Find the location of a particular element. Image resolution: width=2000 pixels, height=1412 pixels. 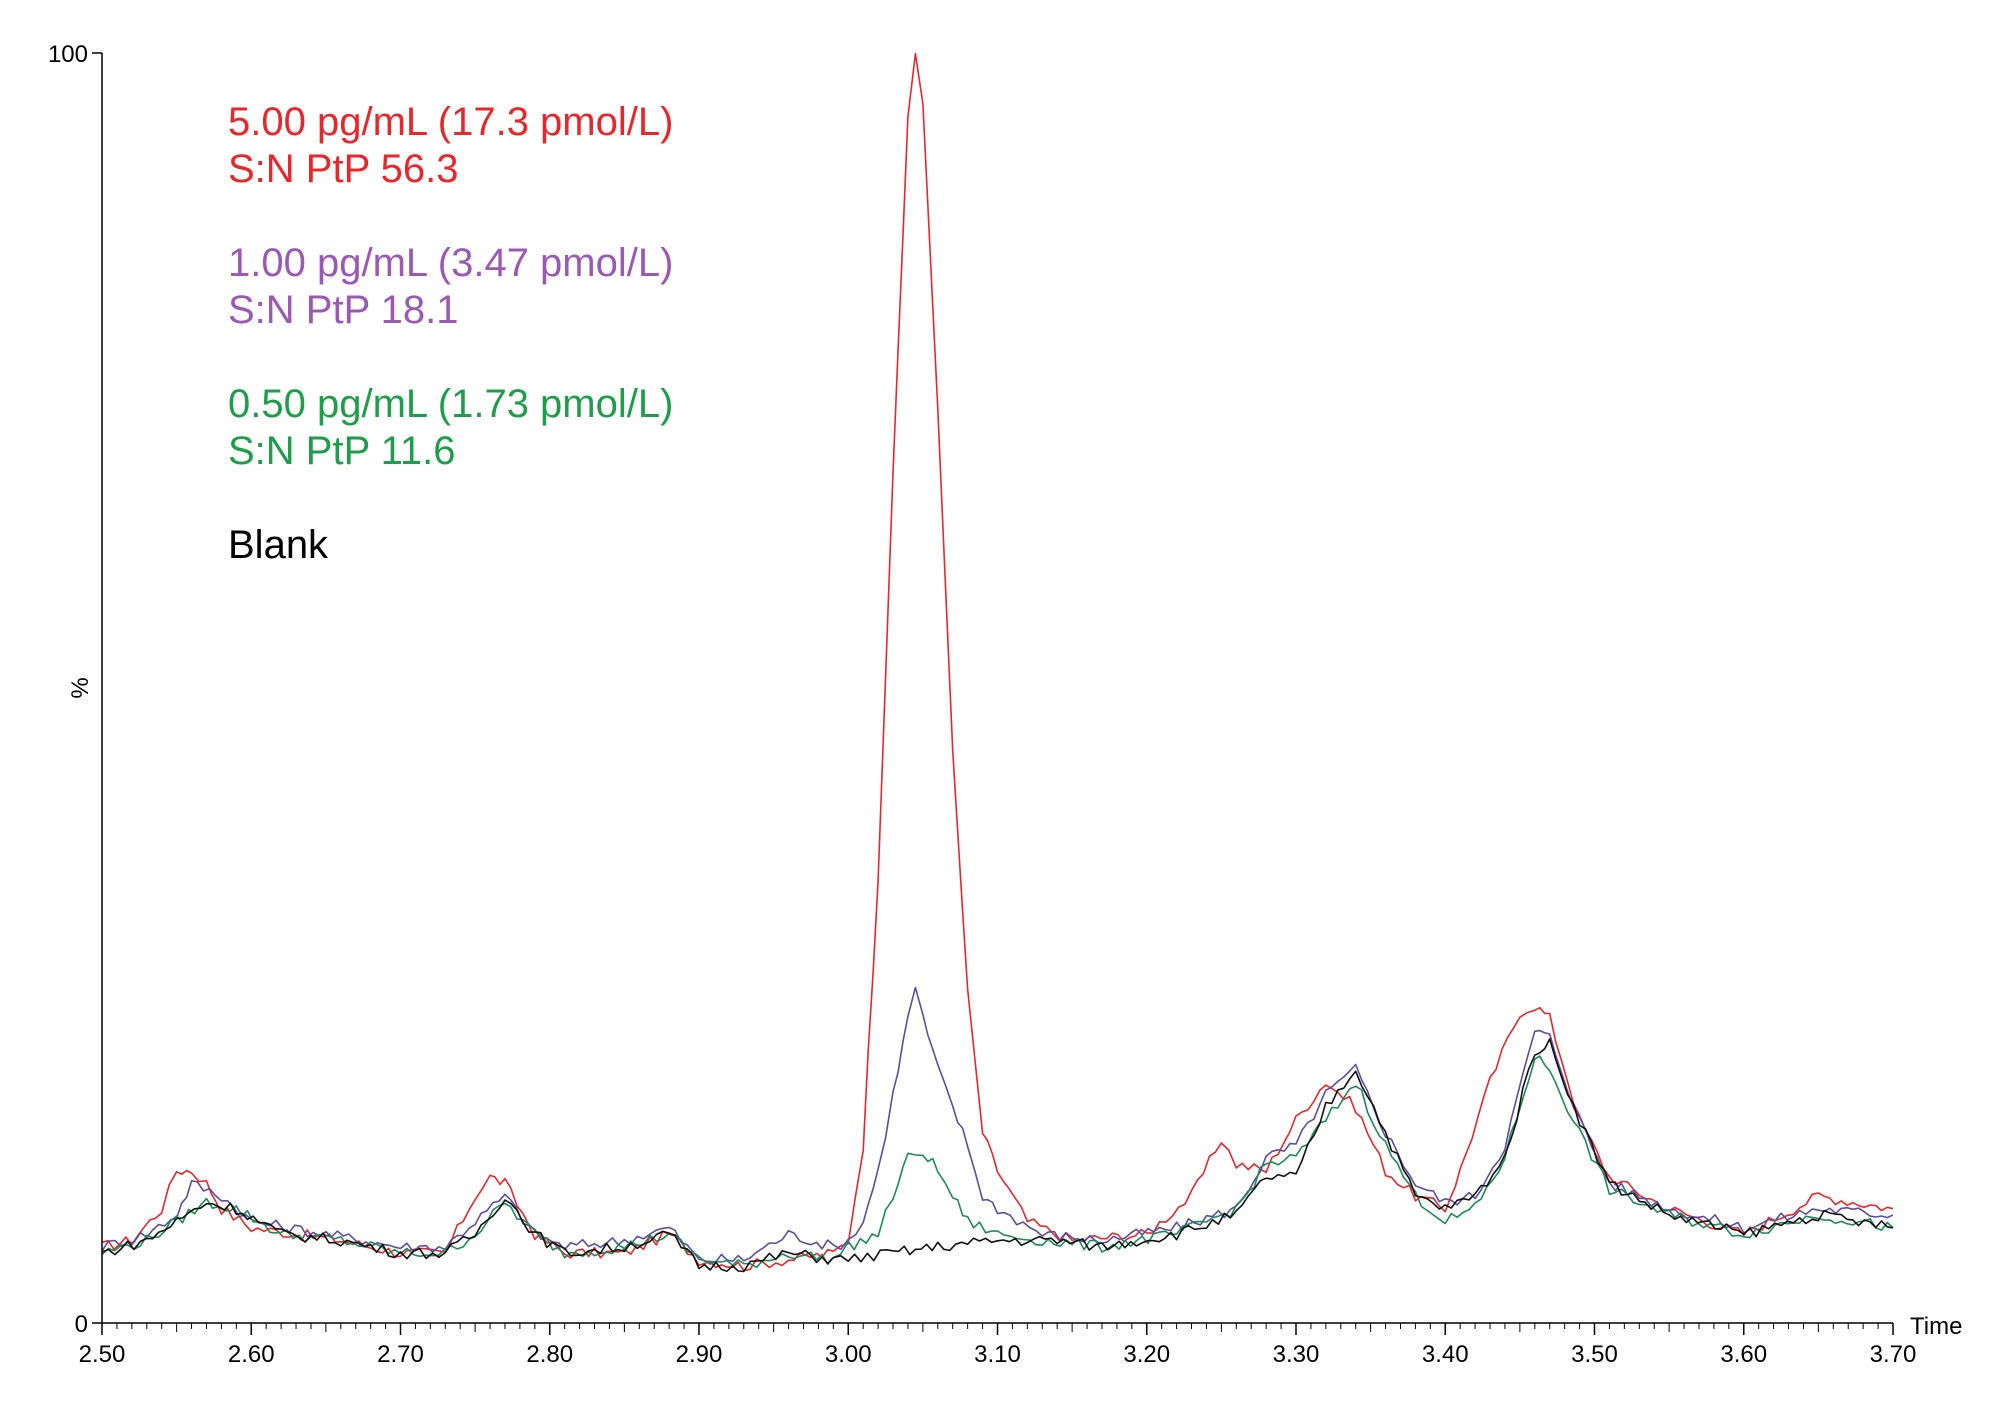

annotation-1pg-concentration: 1.00 pg/mL (3.47 pmol/L) is located at coordinates (450, 263).